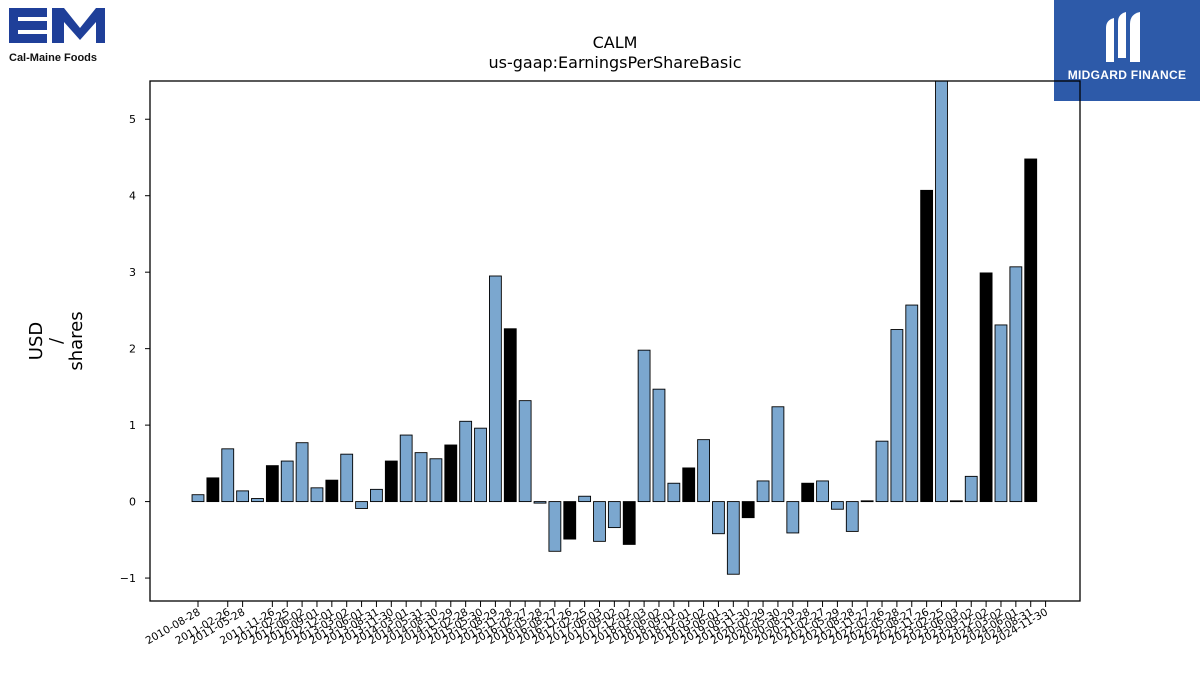  What do you see at coordinates (1123, 37) in the screenshot?
I see `midgard-mark-icon` at bounding box center [1123, 37].